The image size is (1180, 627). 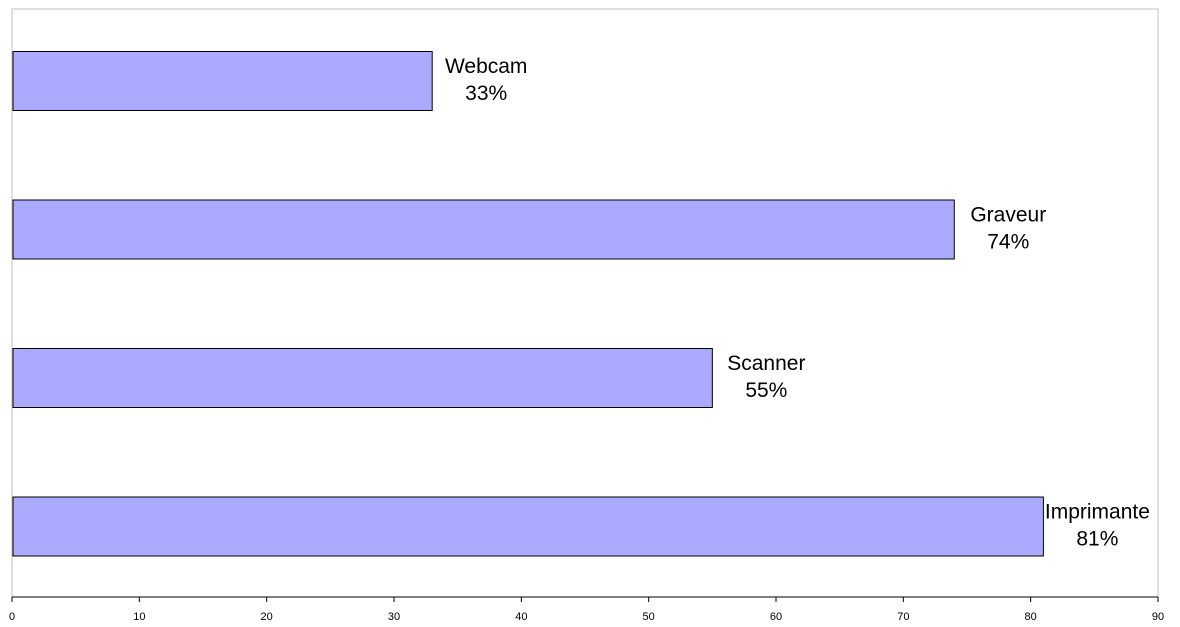 I want to click on x-axis-ticks-group: 0 10 20 30 40 50 60 70 80 90, so click(x=586, y=610).